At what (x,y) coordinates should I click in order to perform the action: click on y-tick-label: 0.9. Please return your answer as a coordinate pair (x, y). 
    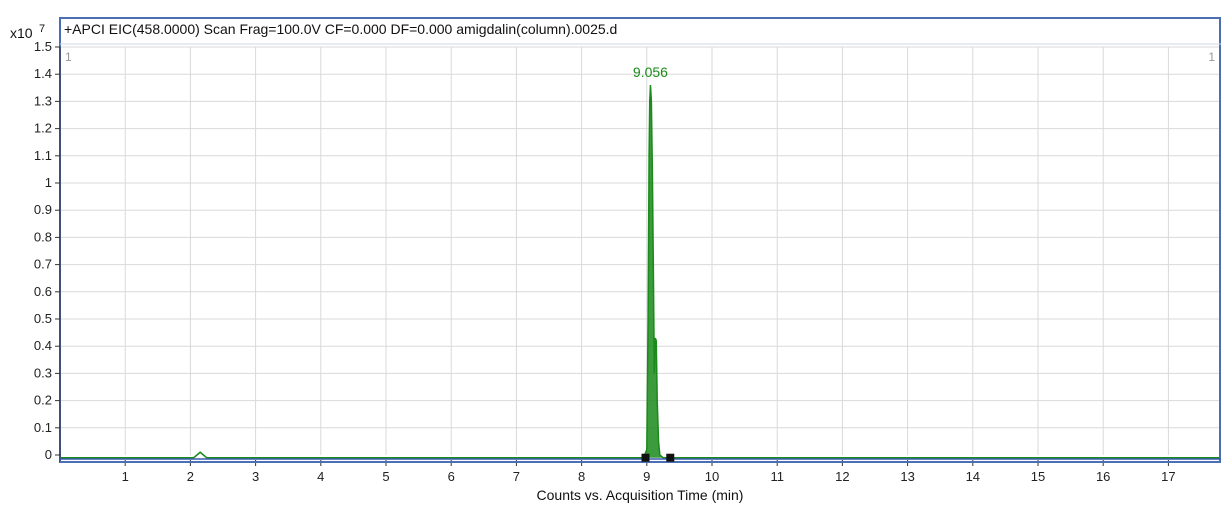
    Looking at the image, I should click on (43, 209).